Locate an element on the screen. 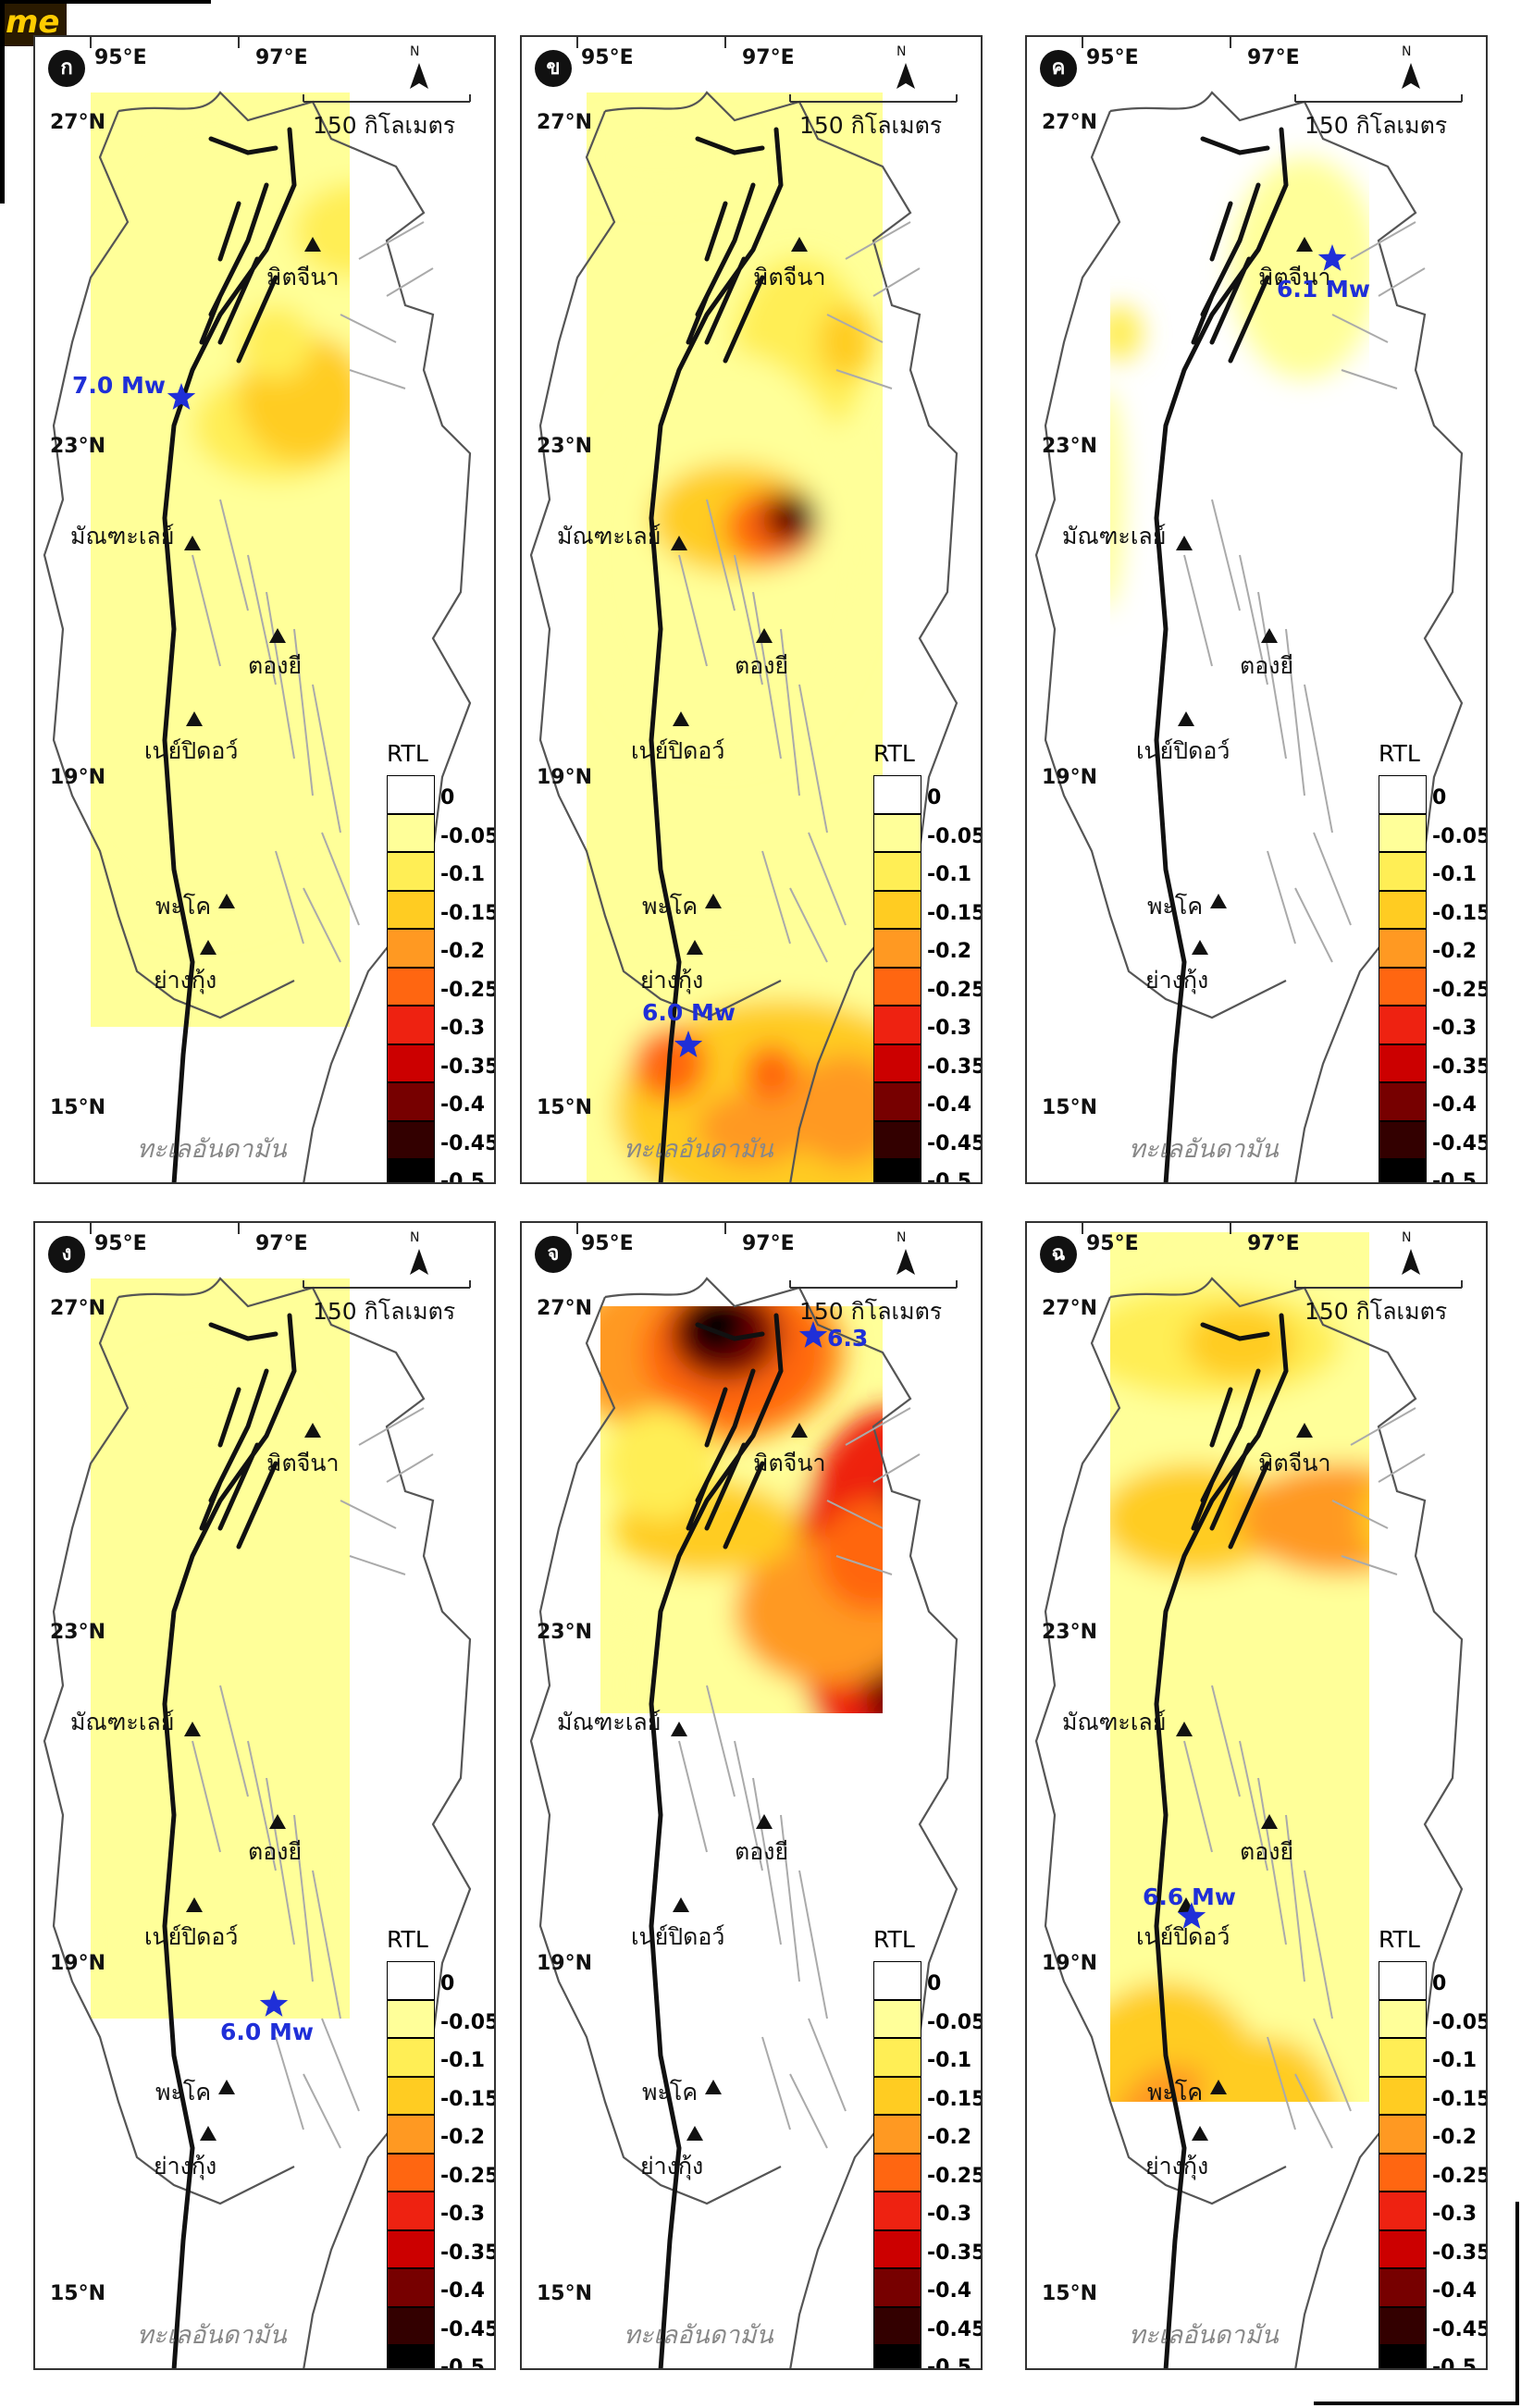  north-label: N is located at coordinates (1407, 1237).